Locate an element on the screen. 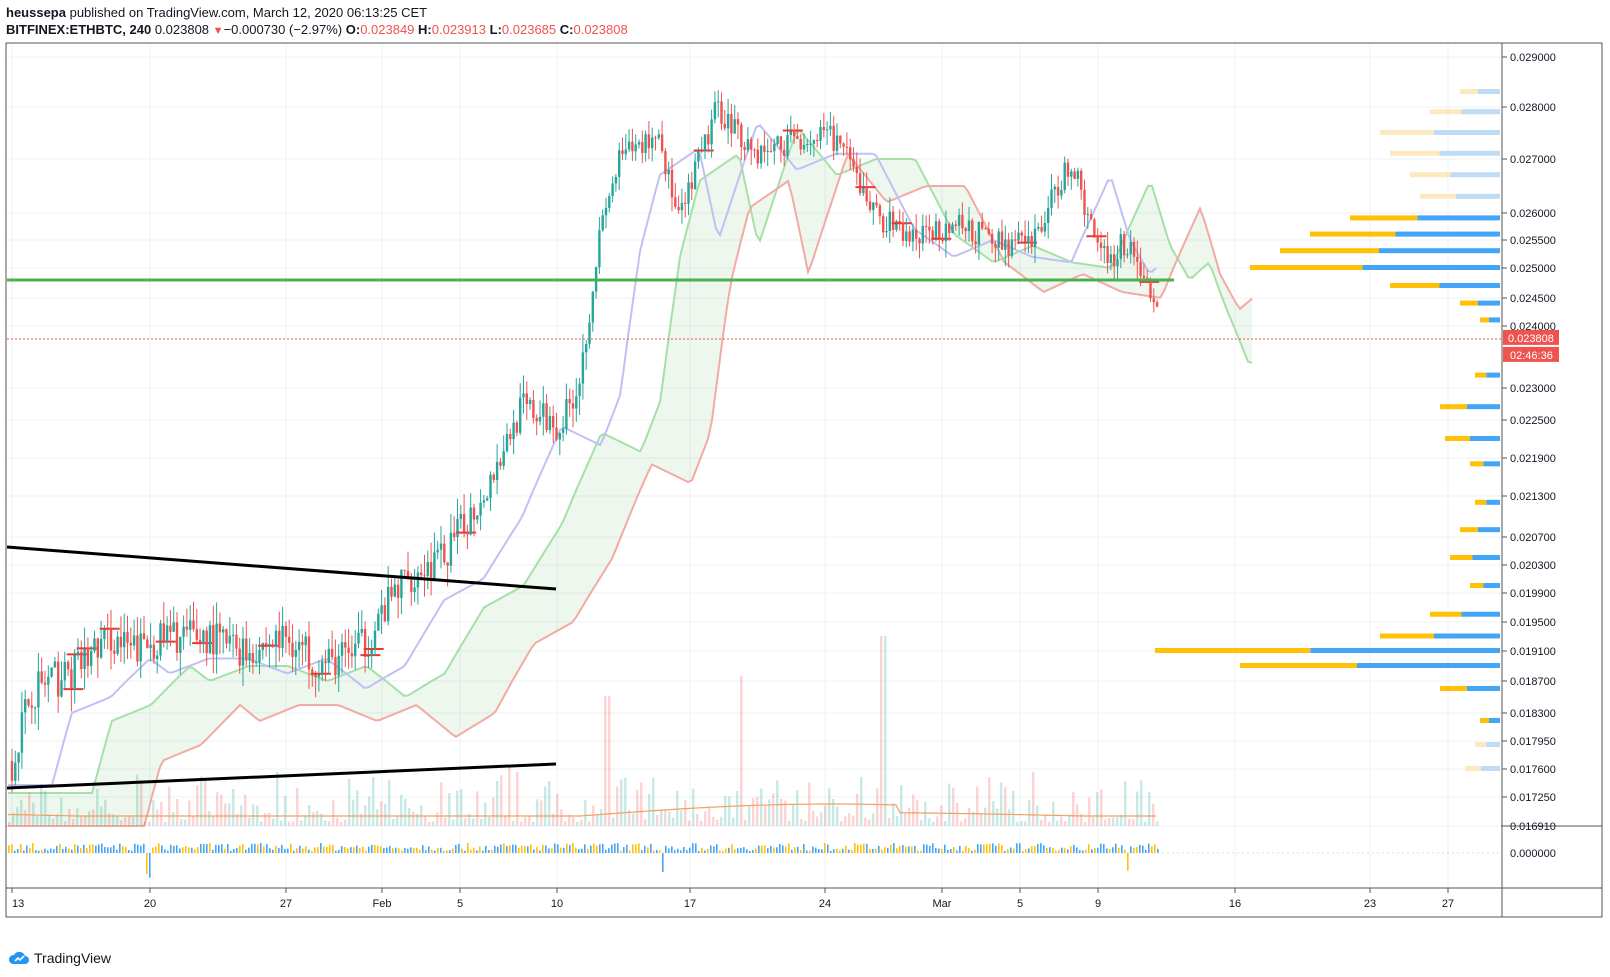 The height and width of the screenshot is (977, 1610). price-tick-label: 0.018700 is located at coordinates (1533, 682).